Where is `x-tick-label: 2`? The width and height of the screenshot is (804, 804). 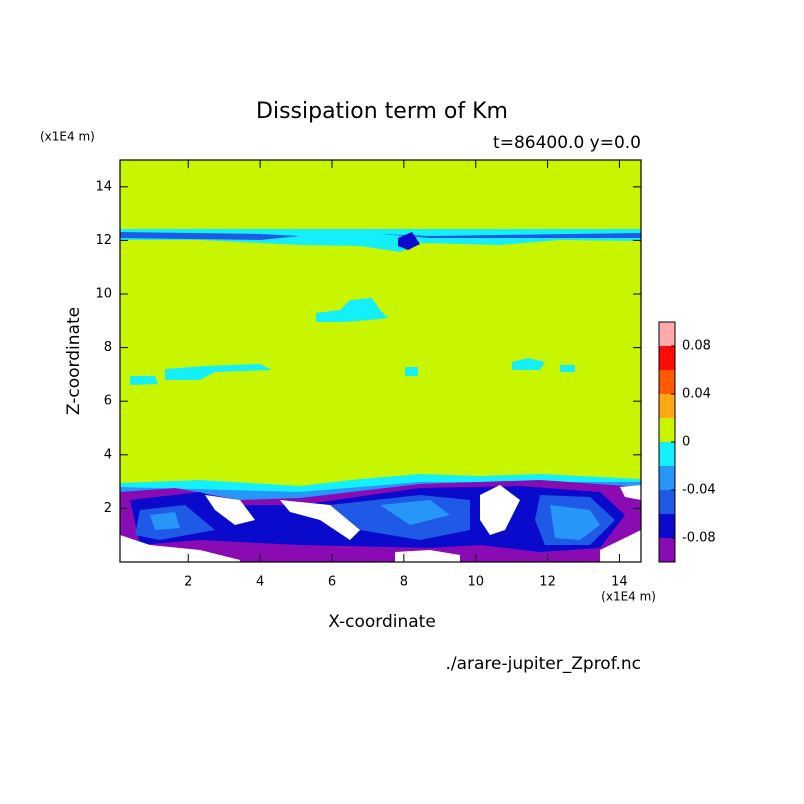
x-tick-label: 2 is located at coordinates (188, 582).